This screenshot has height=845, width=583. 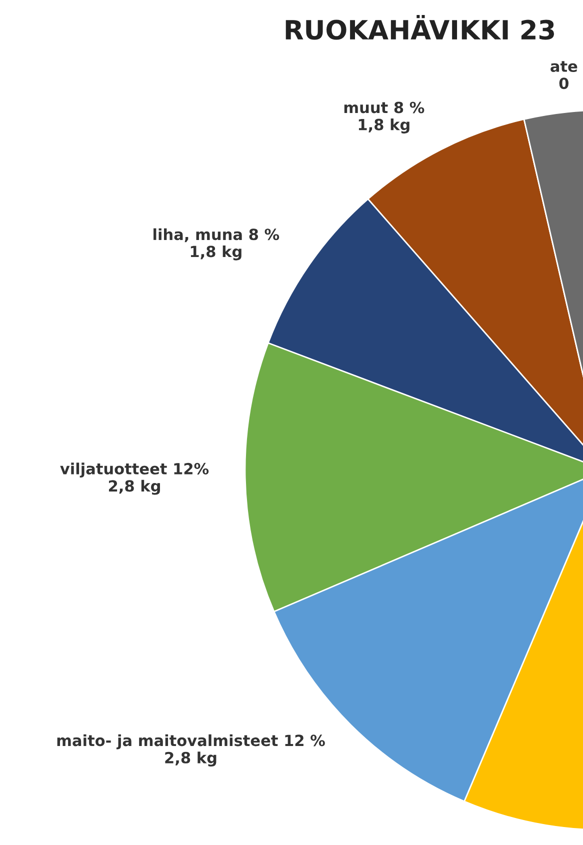 What do you see at coordinates (384, 108) in the screenshot?
I see `slice-label: muut 8 %` at bounding box center [384, 108].